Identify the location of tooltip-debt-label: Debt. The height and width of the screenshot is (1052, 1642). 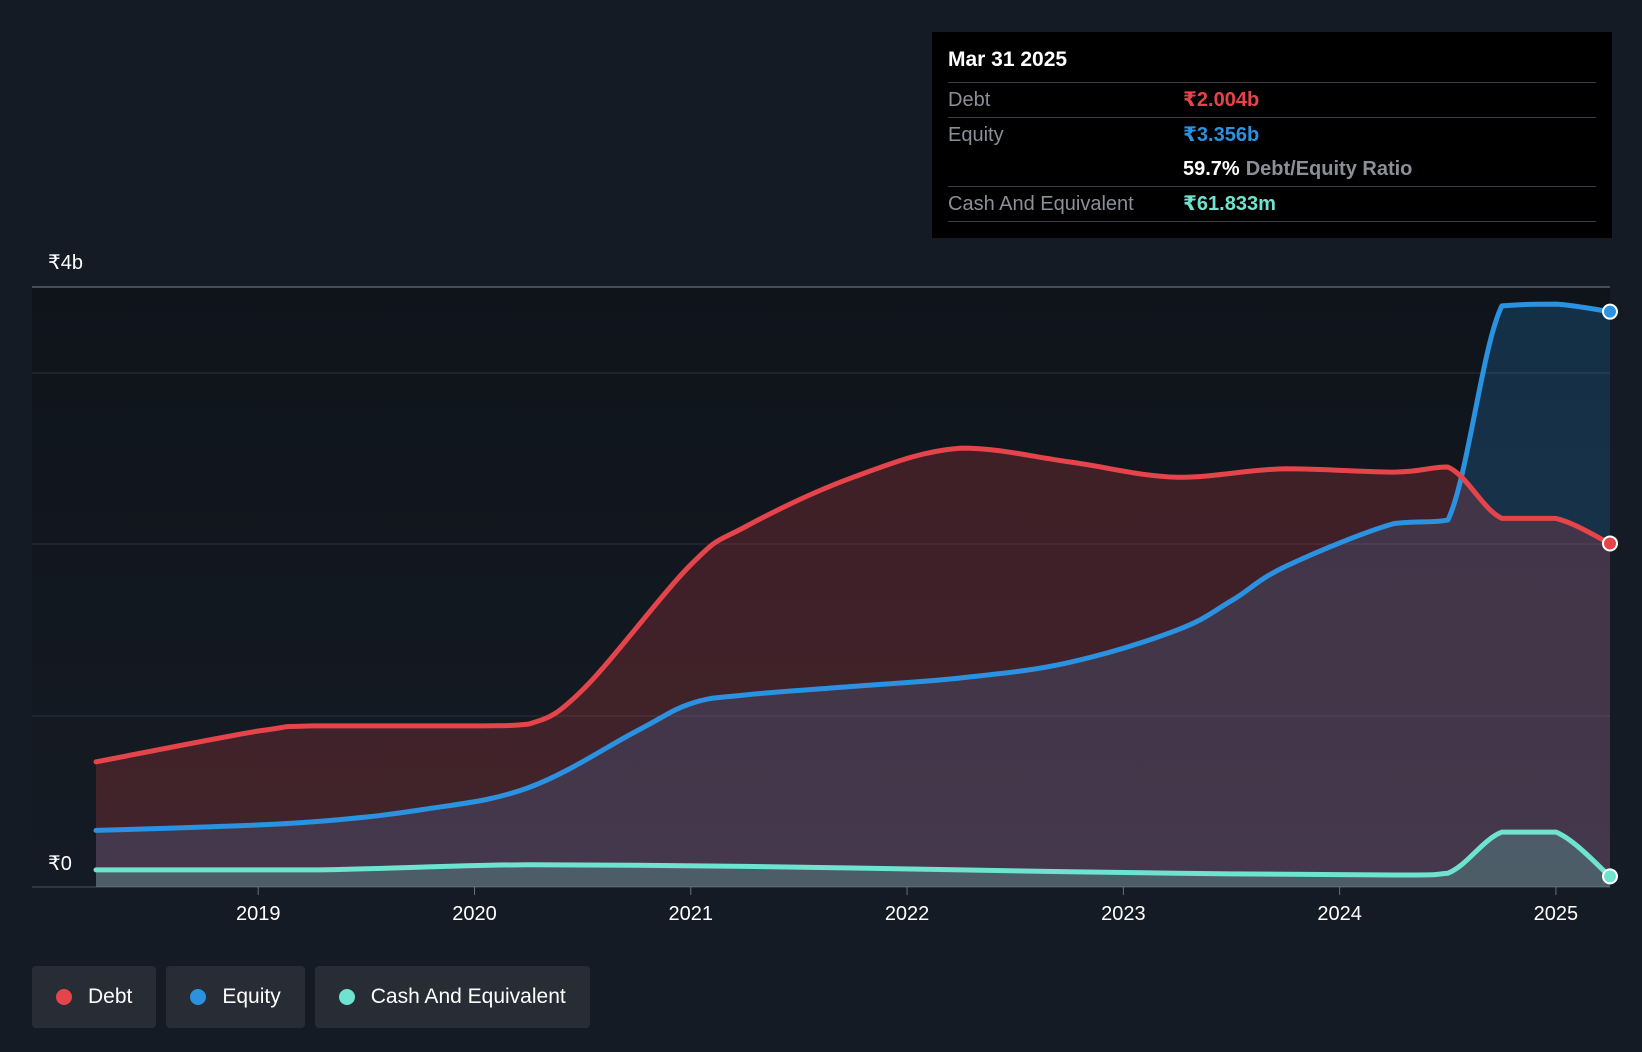
(969, 100).